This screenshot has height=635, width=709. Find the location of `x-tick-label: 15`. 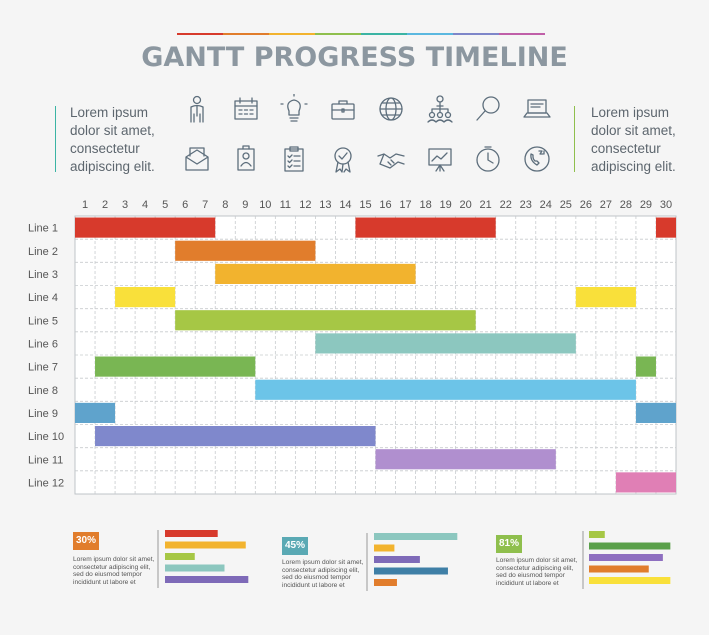

x-tick-label: 15 is located at coordinates (365, 205).